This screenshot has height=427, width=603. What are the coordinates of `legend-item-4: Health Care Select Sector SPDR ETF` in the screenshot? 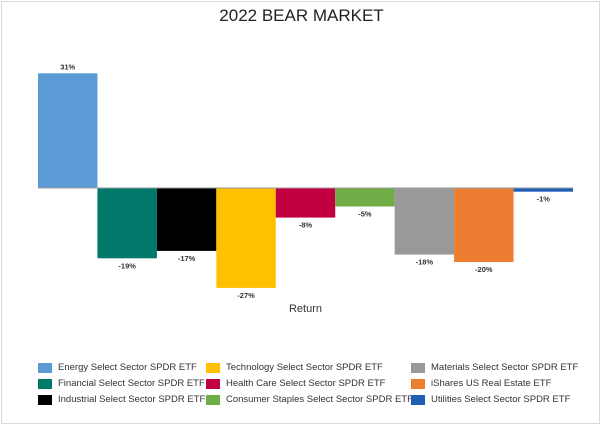 It's located at (295, 383).